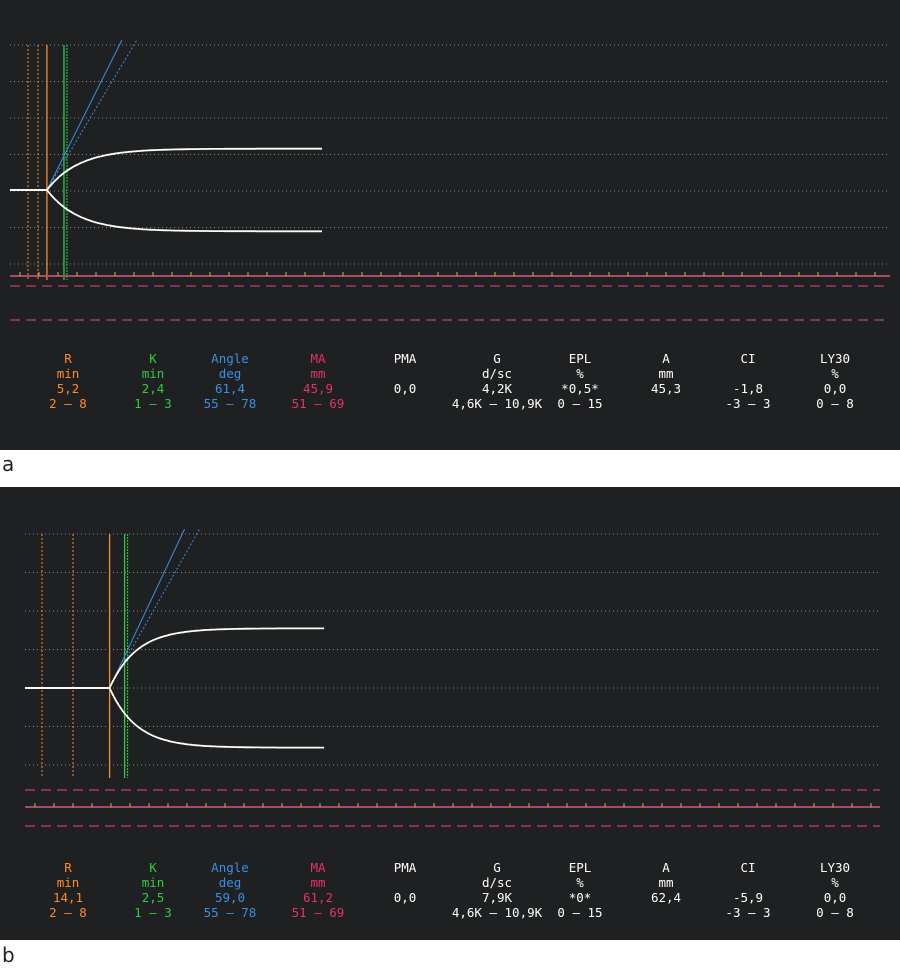 The image size is (900, 975). I want to click on param-k-value: 2,4, so click(153, 388).